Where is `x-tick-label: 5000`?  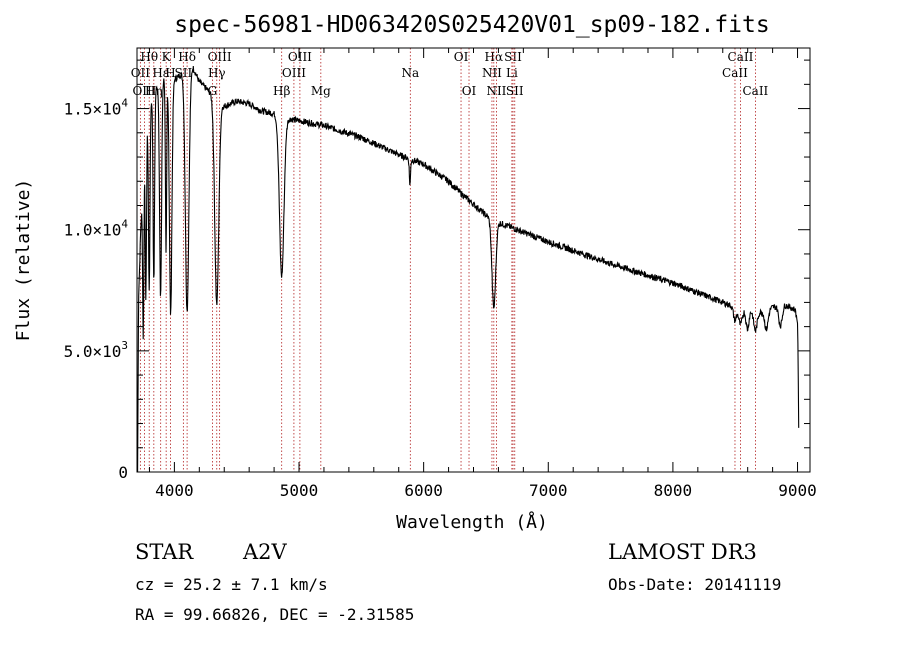
x-tick-label: 5000 is located at coordinates (299, 490).